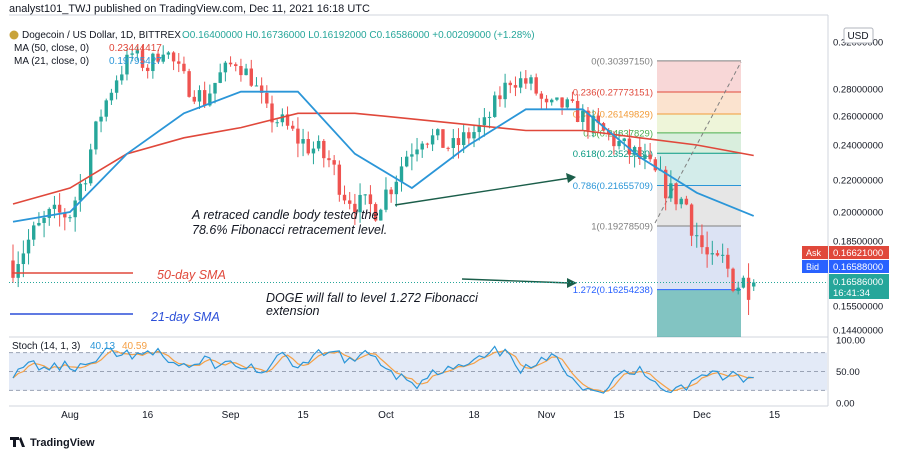 This screenshot has height=457, width=900. Describe the element at coordinates (51, 61) in the screenshot. I see `ma21-legend-title: MA (21, close, 0)` at that location.